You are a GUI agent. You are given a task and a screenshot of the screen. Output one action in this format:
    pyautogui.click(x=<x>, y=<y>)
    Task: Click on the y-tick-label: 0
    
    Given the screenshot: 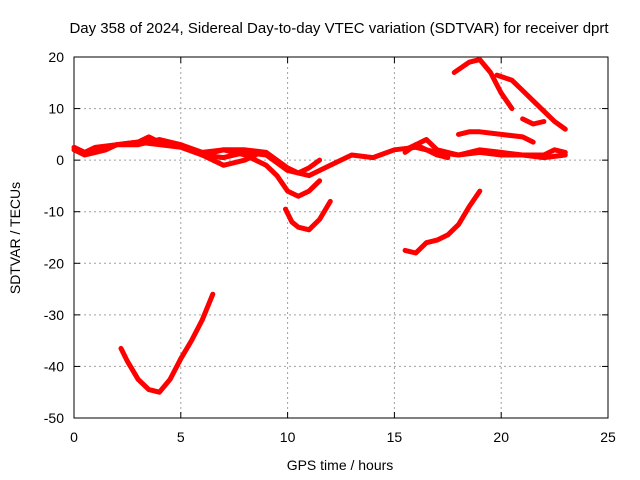 What is the action you would take?
    pyautogui.click(x=60, y=160)
    